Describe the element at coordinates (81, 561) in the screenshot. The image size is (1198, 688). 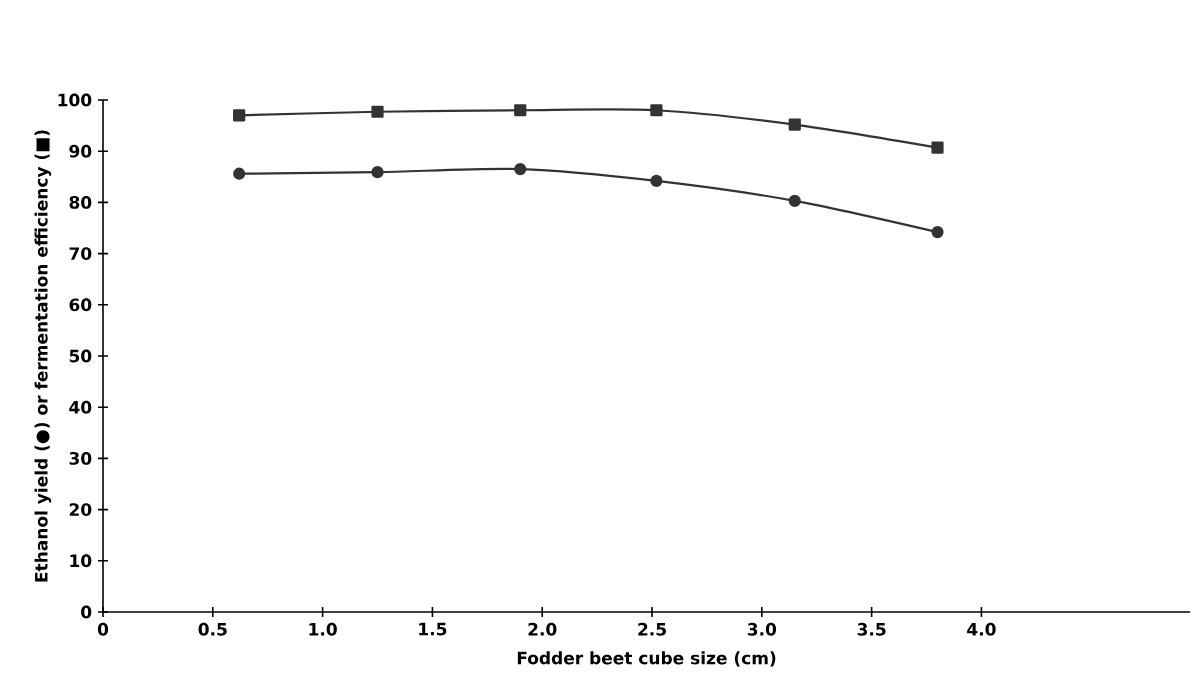
I see `y-tick-label: 10` at that location.